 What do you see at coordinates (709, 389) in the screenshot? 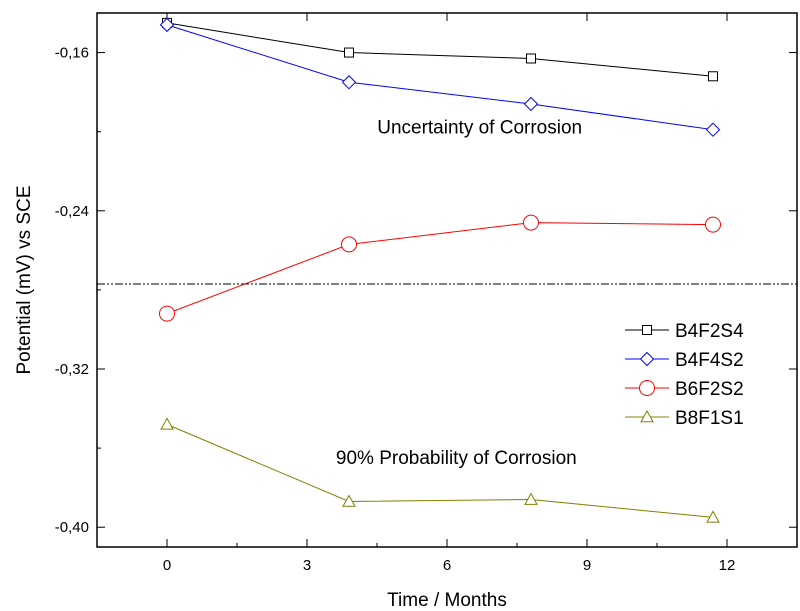
I see `legend-label: B6F2S2` at bounding box center [709, 389].